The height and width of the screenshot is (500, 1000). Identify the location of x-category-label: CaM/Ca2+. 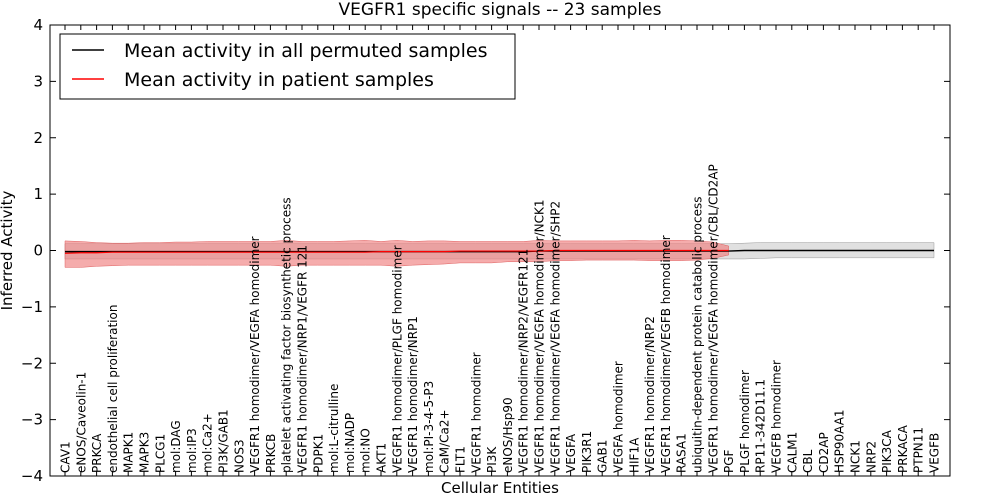
(445, 441).